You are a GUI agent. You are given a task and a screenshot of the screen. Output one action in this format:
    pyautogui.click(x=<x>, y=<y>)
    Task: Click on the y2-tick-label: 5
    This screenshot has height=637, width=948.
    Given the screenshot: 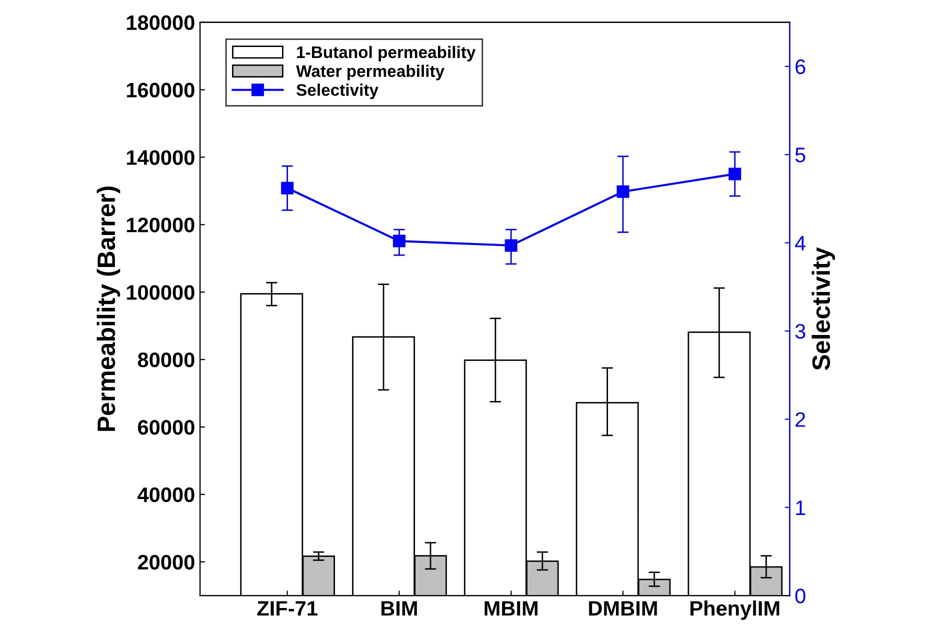 What is the action you would take?
    pyautogui.click(x=800, y=155)
    